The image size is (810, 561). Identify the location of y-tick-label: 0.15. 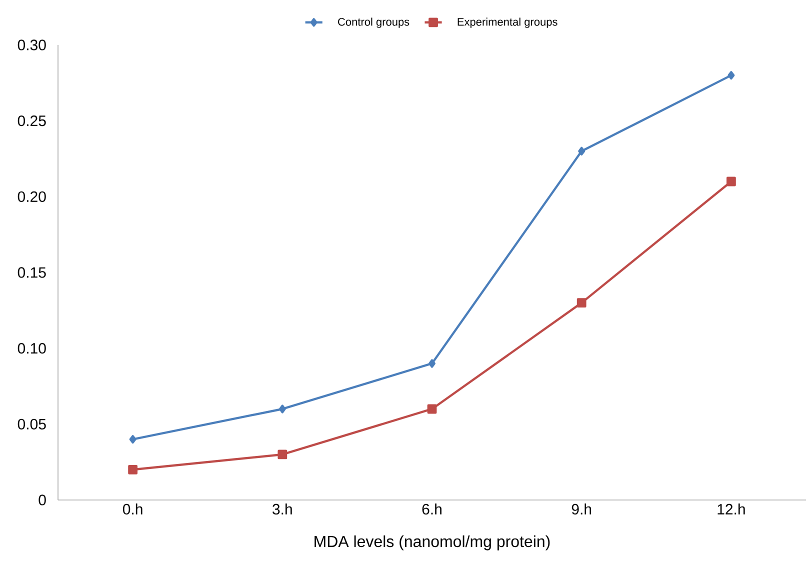
(32, 272).